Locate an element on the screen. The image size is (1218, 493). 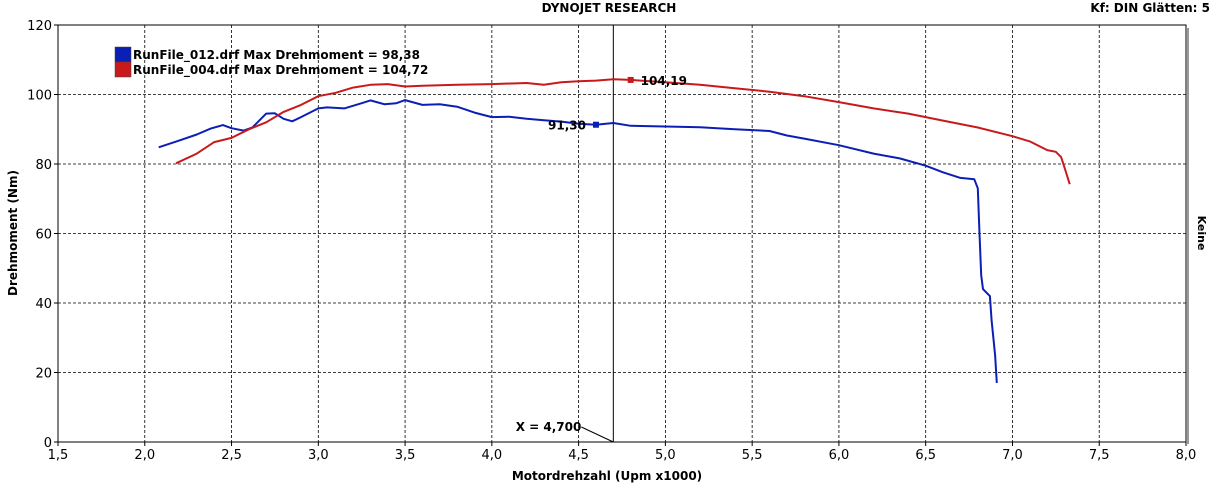
x-axis-label: Motordrehzahl (Upm x1000) is located at coordinates (607, 476).